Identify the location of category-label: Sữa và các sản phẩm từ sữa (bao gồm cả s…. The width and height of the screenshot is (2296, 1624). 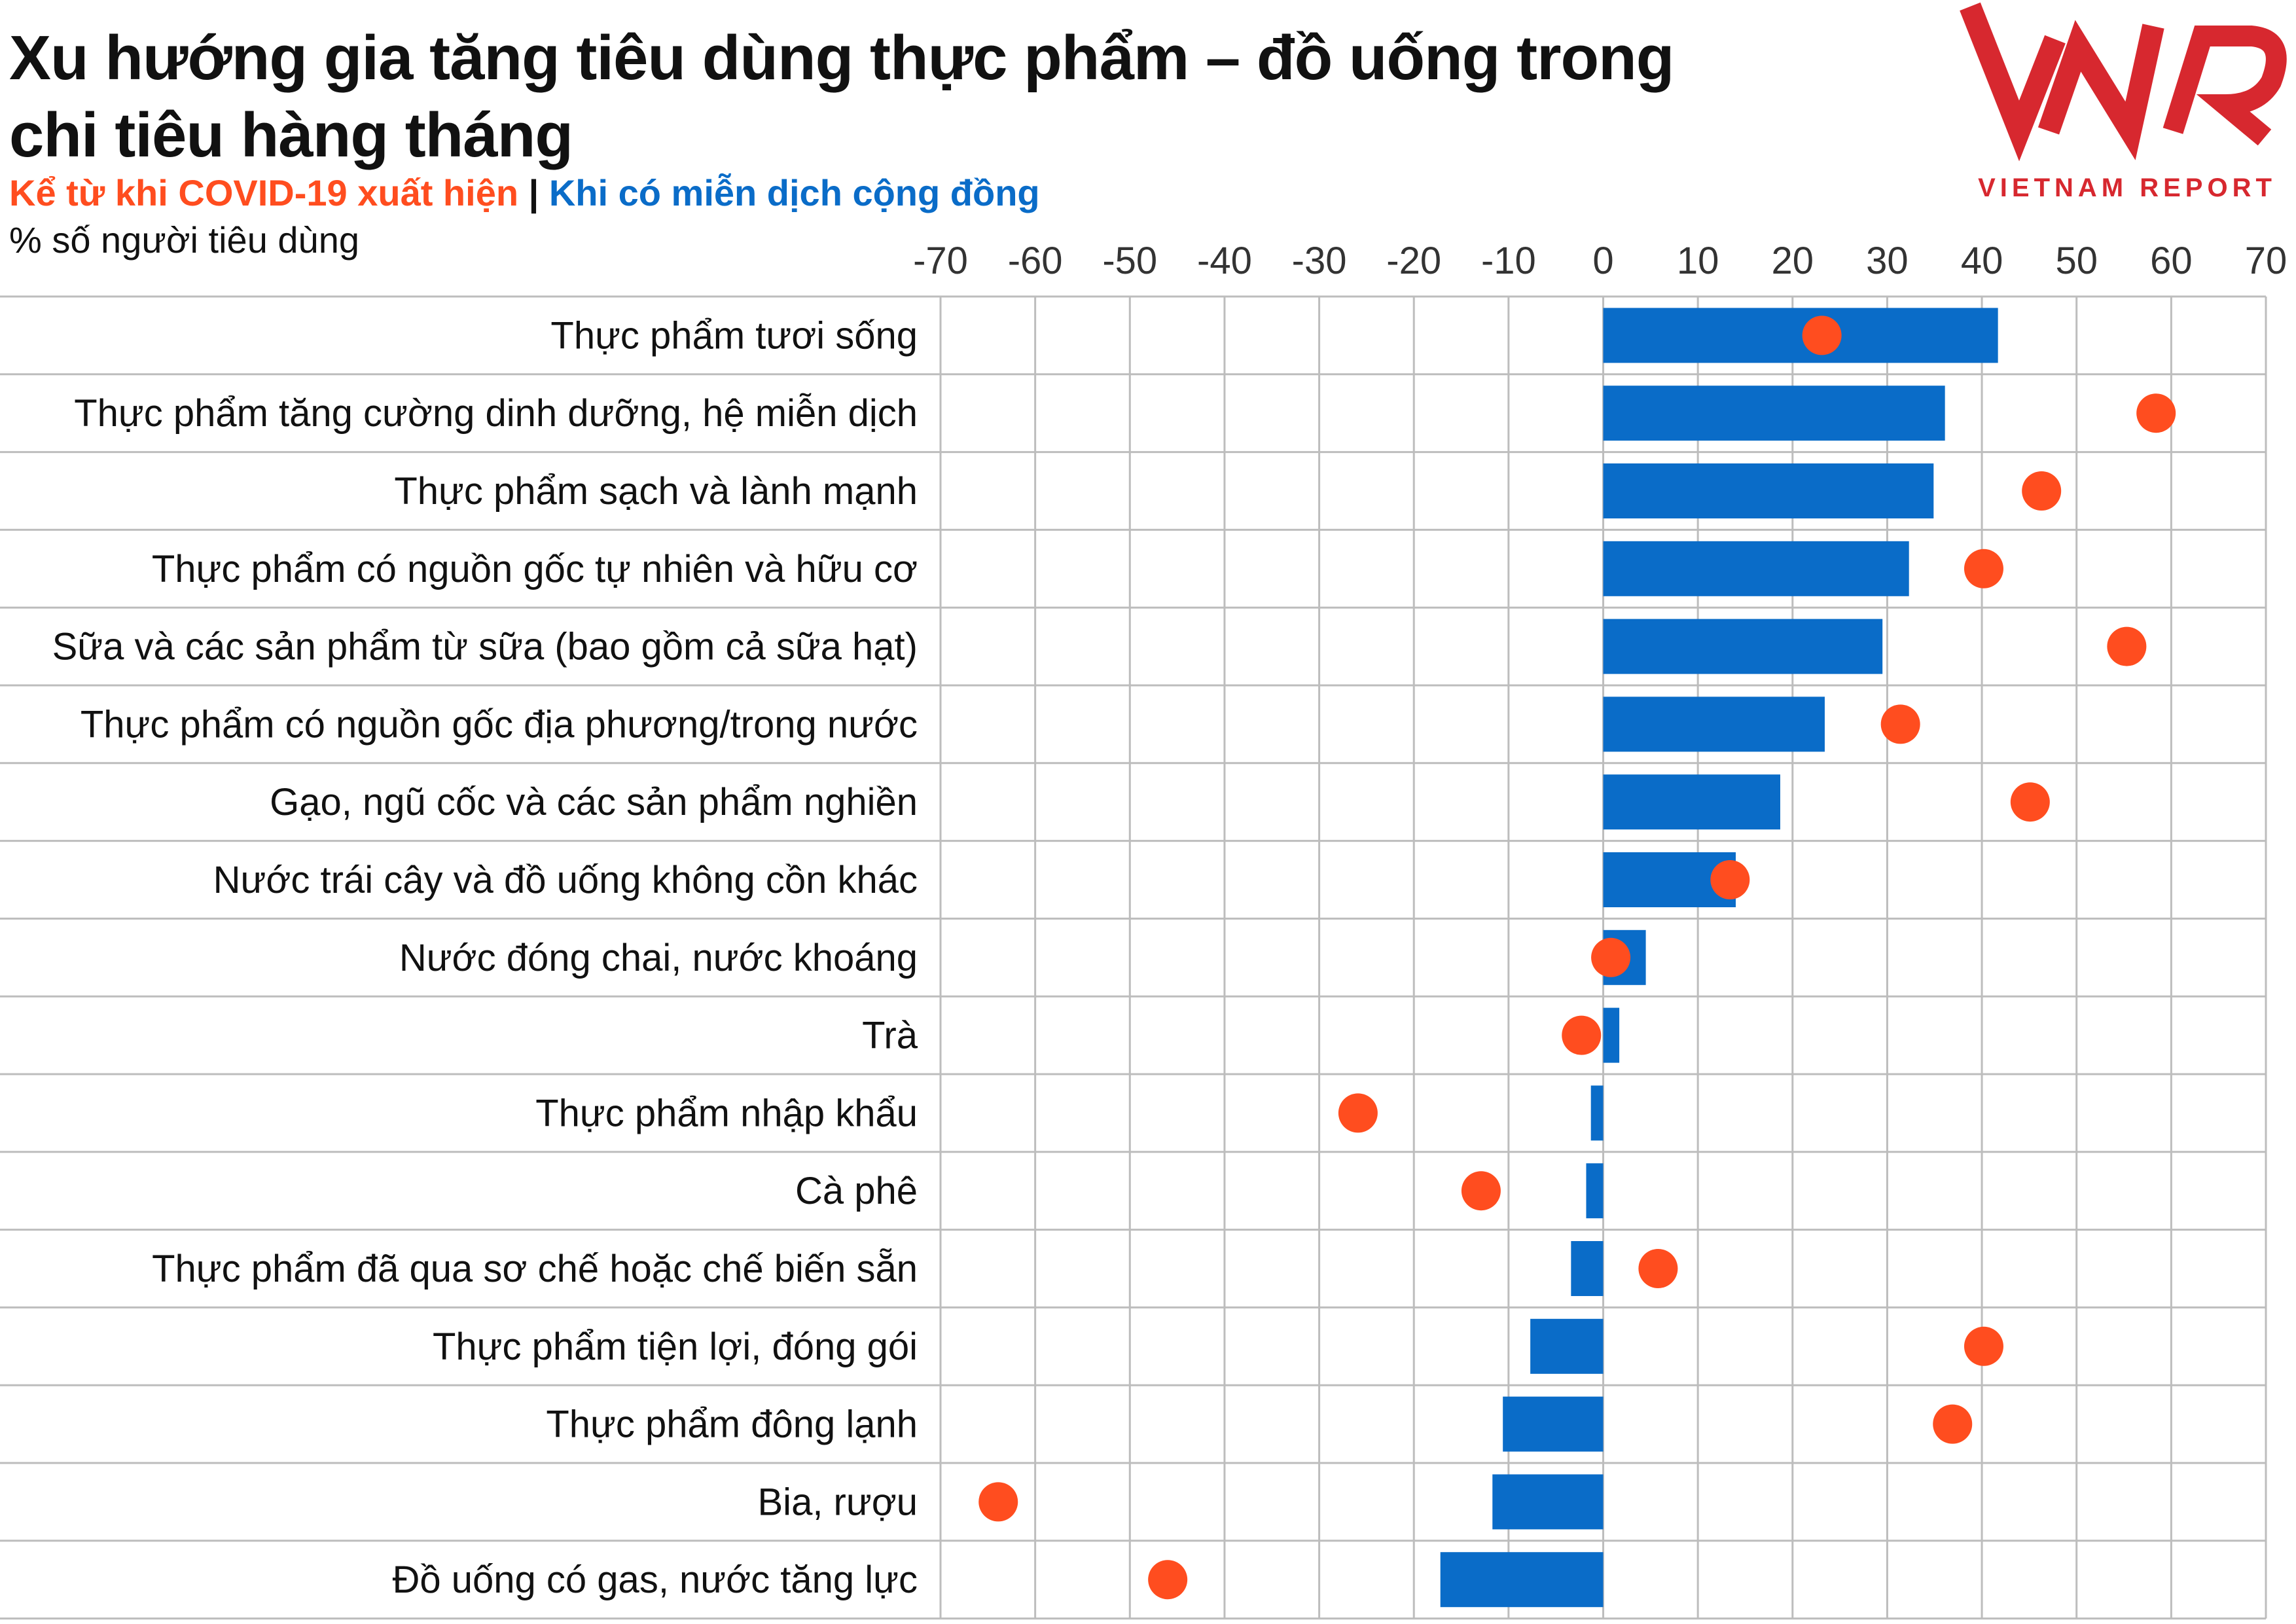
(485, 647).